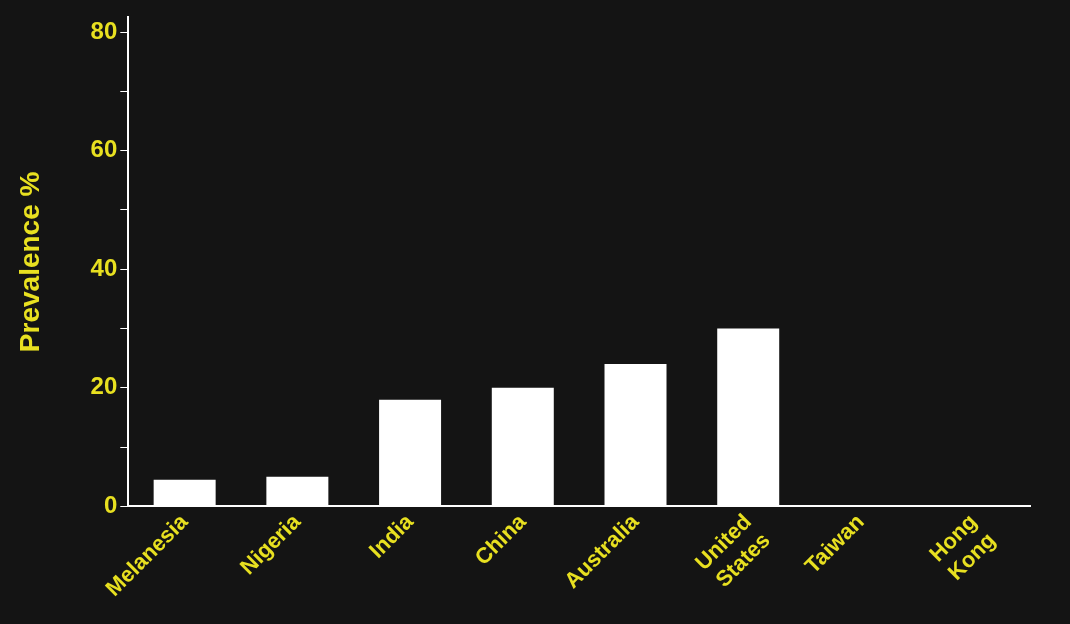 This screenshot has width=1070, height=624. I want to click on y-tick-label: 80, so click(104, 30).